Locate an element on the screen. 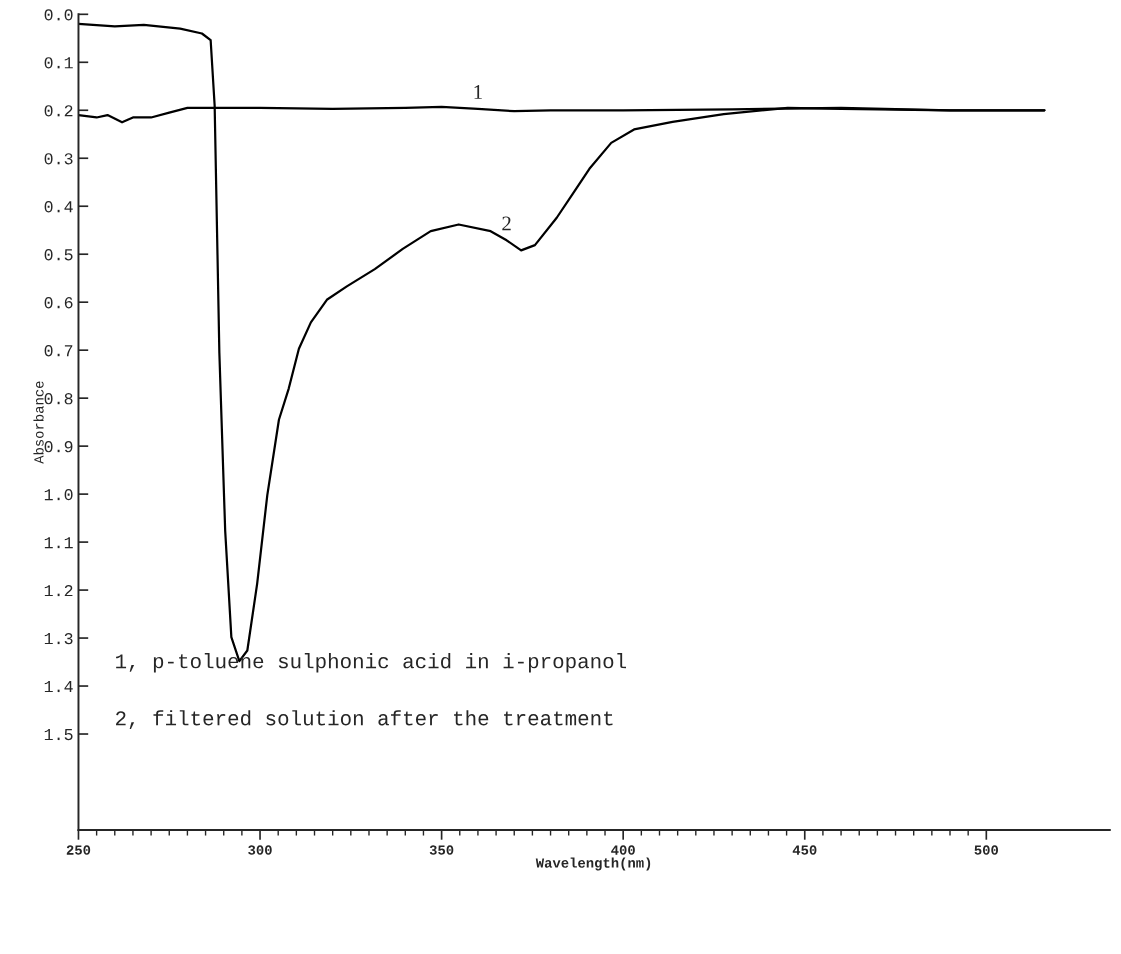 The width and height of the screenshot is (1121, 954). y-tick-label: 1.4 is located at coordinates (58, 687).